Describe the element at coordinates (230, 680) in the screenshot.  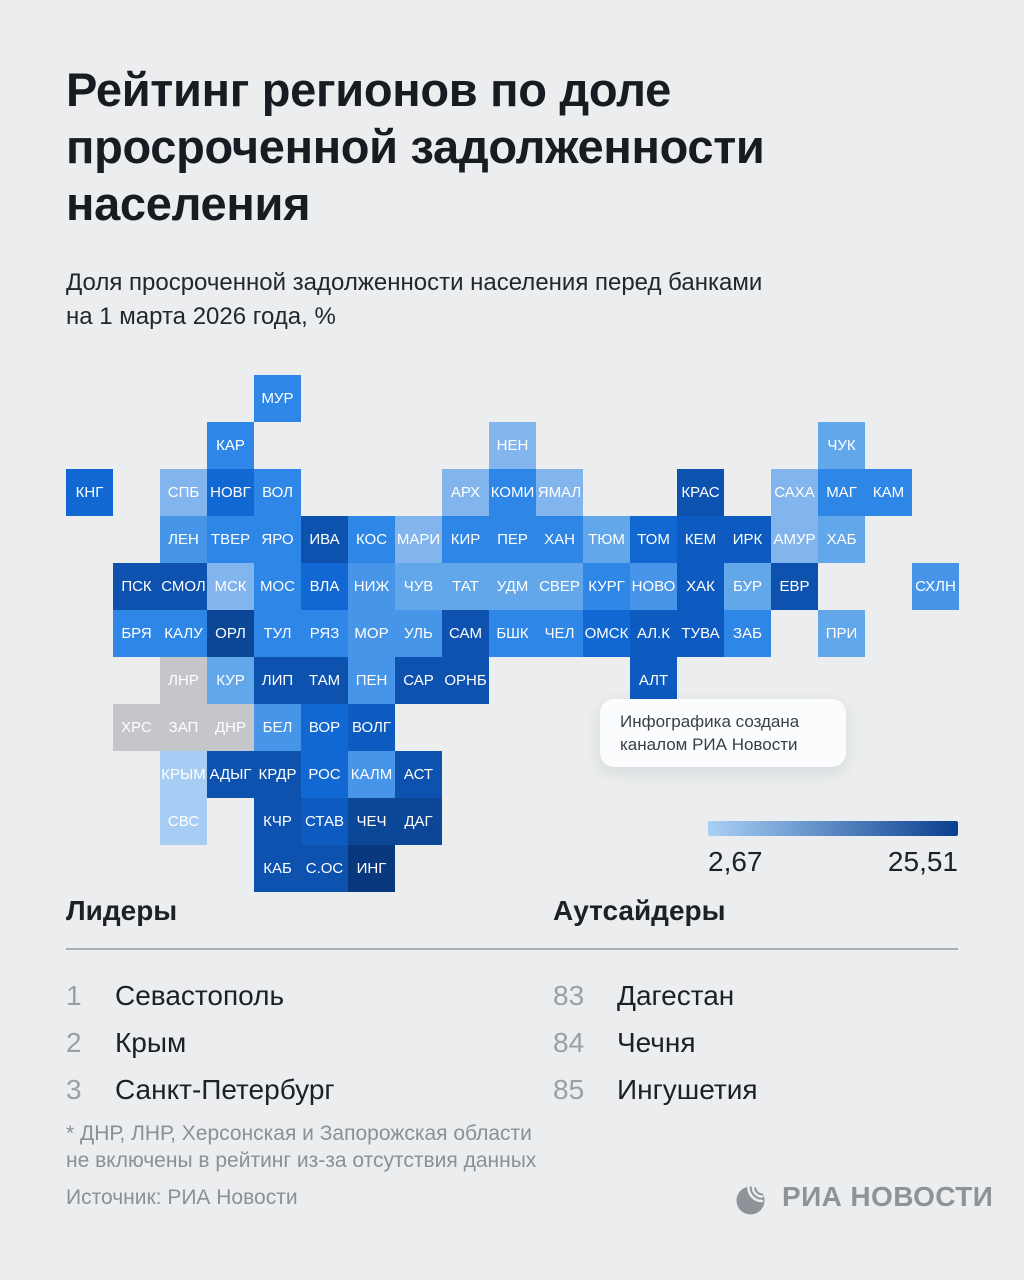
I see `map-tile: КУР` at that location.